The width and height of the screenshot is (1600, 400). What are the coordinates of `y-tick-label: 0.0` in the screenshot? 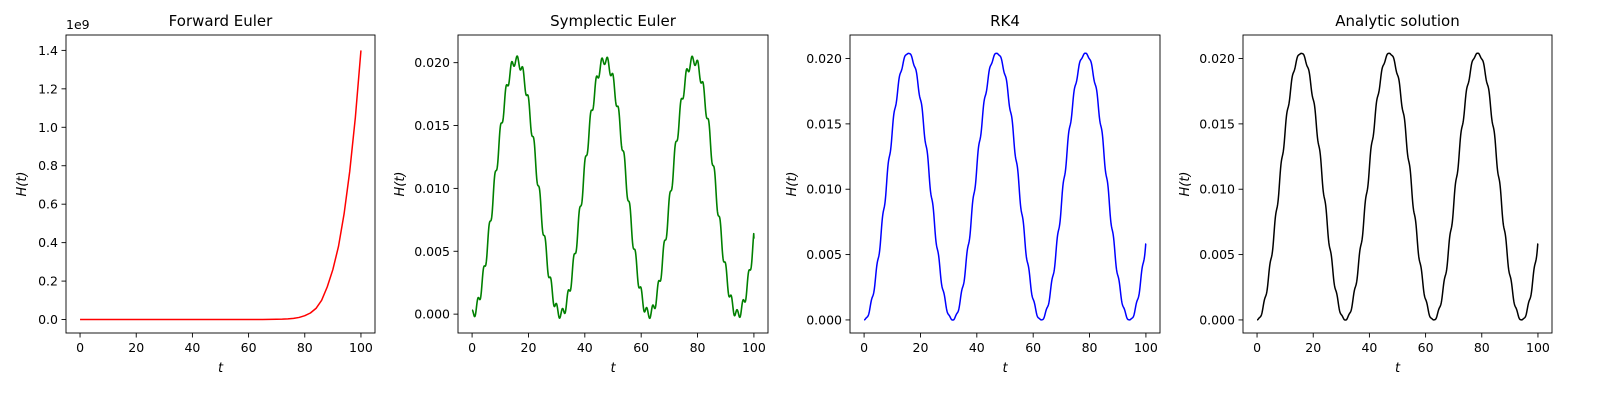 It's located at (48, 319).